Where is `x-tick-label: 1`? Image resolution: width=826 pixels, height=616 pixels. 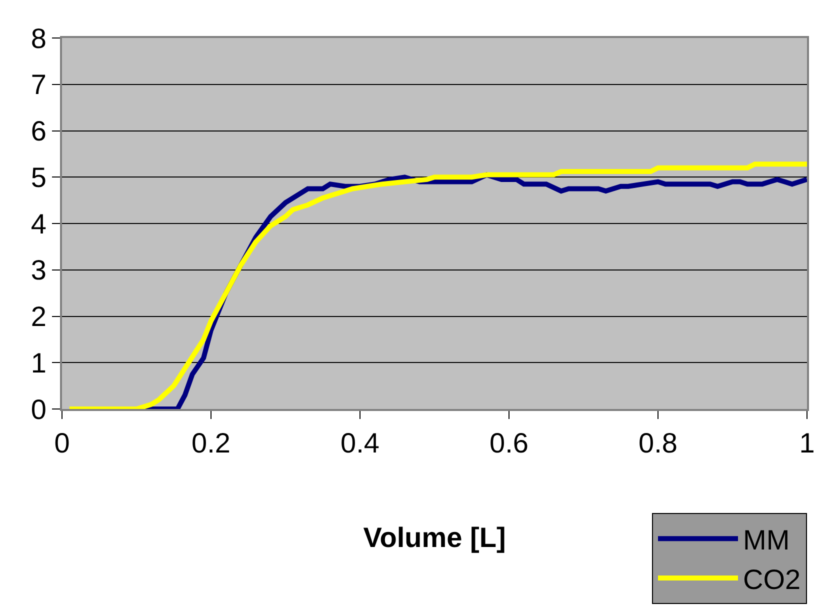 x-tick-label: 1 is located at coordinates (807, 443).